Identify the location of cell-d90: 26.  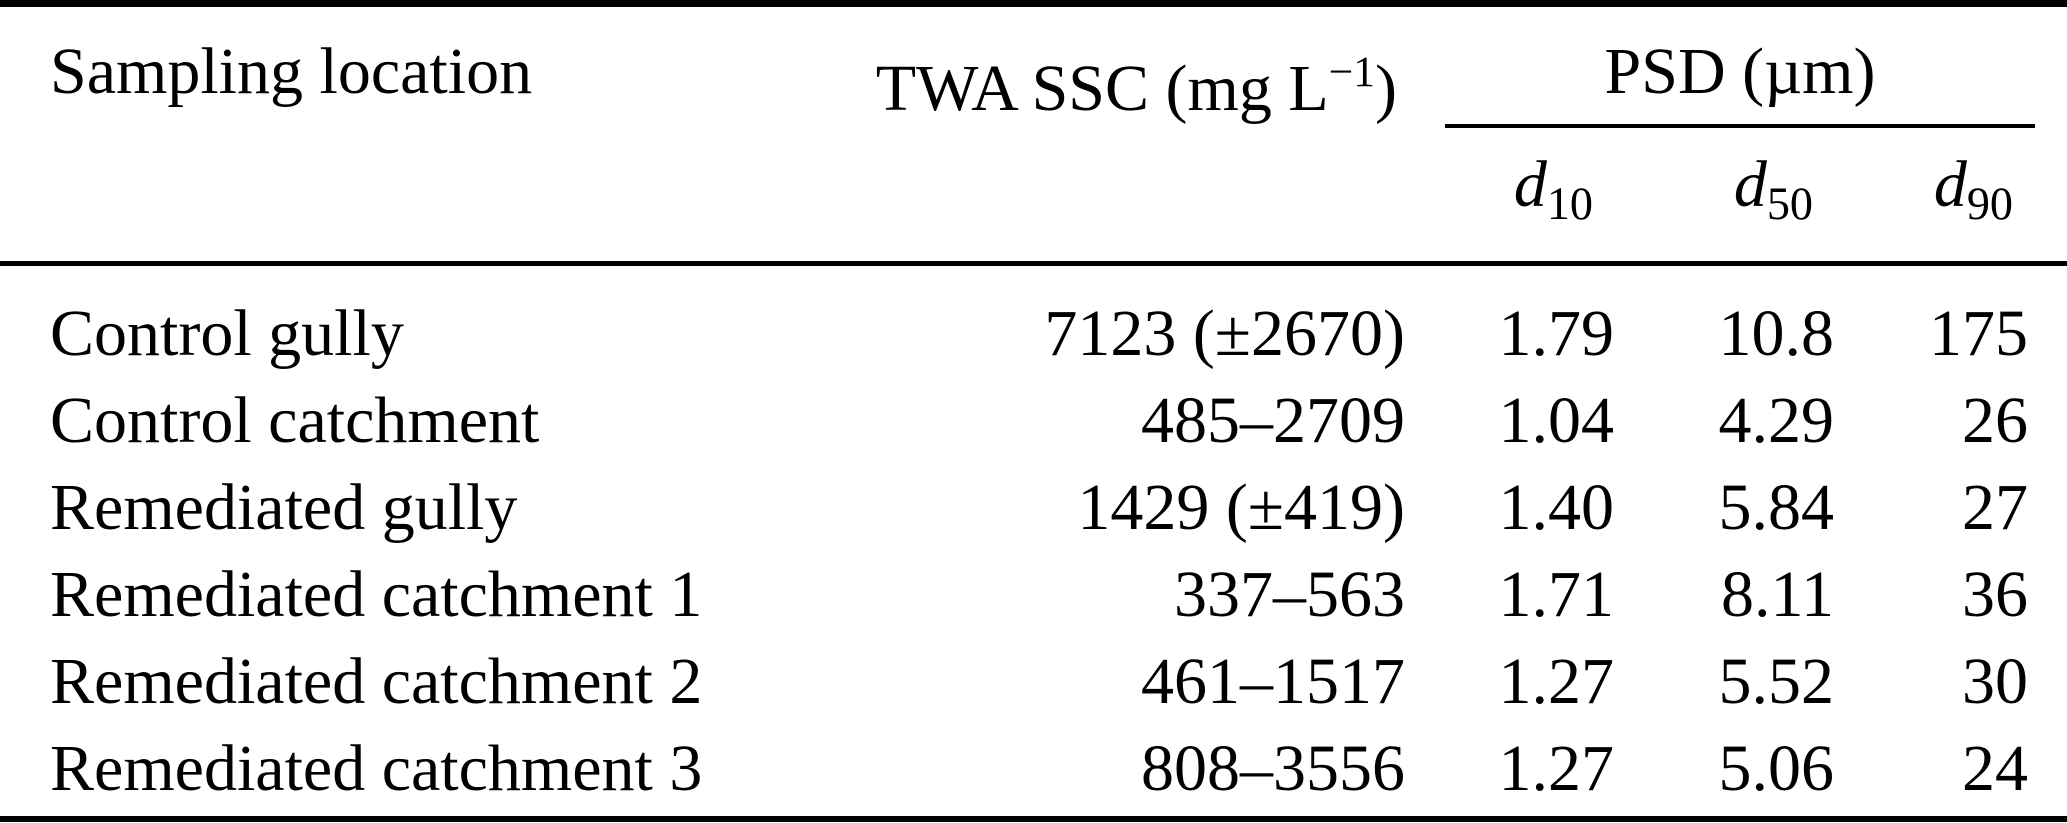
(1995, 420).